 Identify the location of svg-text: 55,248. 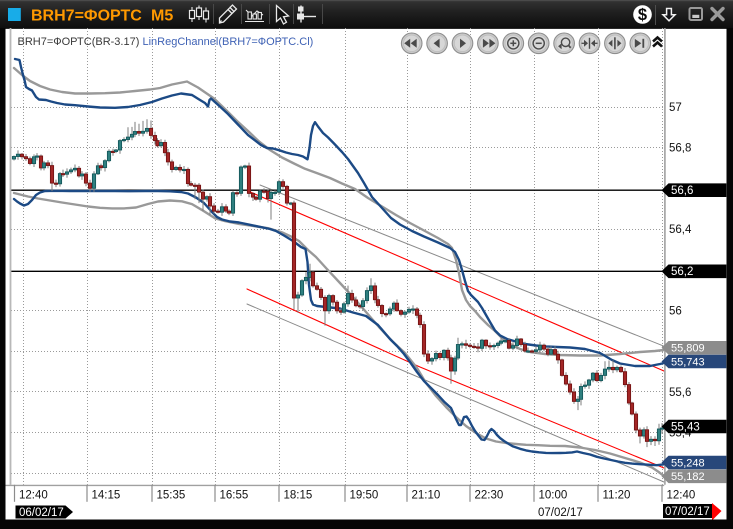
(688, 463).